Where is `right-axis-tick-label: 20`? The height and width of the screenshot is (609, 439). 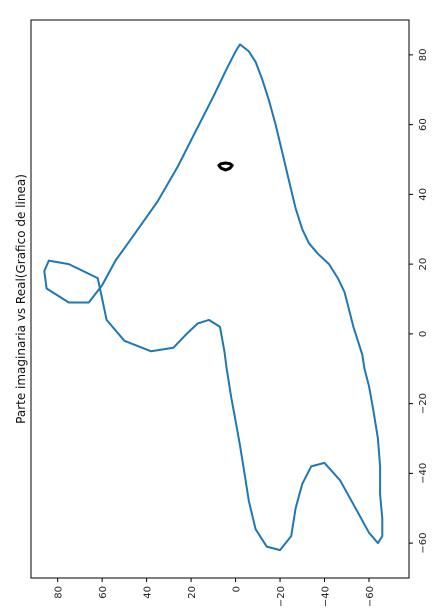 right-axis-tick-label: 20 is located at coordinates (423, 264).